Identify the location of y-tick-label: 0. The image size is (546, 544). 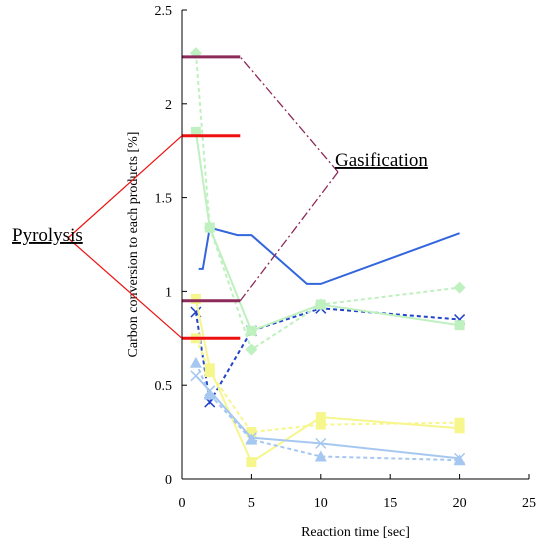
(168, 480).